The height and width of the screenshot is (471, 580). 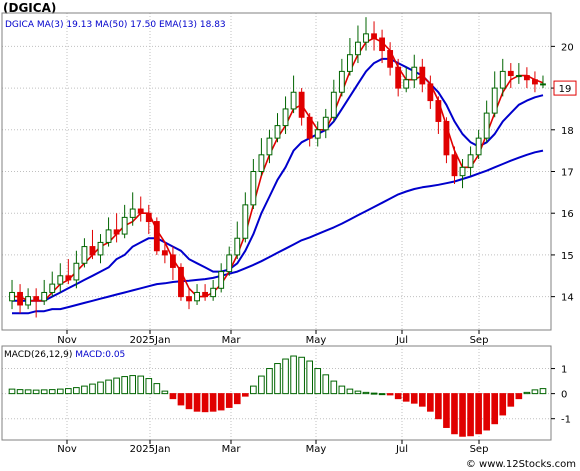 I want to click on macd-y-tick-label: -1, so click(x=566, y=420).